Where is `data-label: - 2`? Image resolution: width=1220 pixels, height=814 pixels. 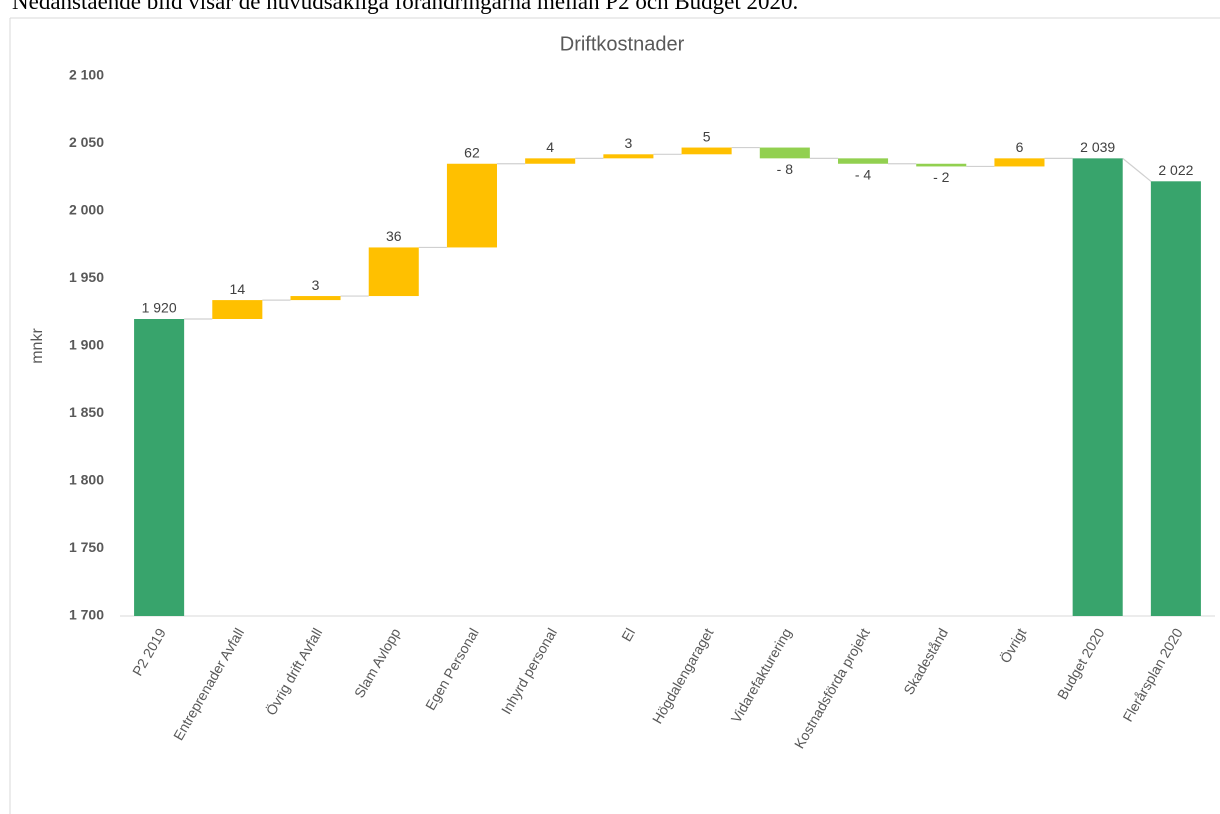
data-label: - 2 is located at coordinates (941, 177).